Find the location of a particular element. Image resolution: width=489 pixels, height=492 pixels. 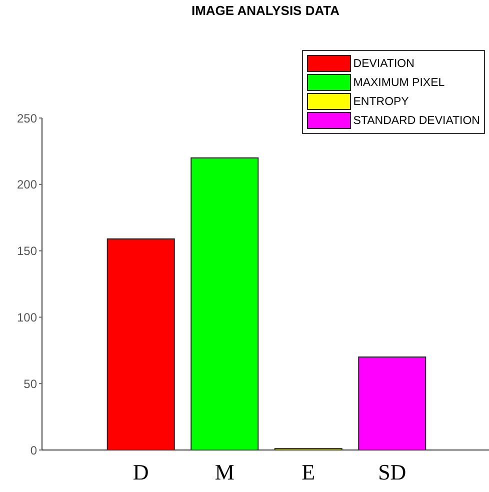

y-tick-label: 250 is located at coordinates (27, 118).